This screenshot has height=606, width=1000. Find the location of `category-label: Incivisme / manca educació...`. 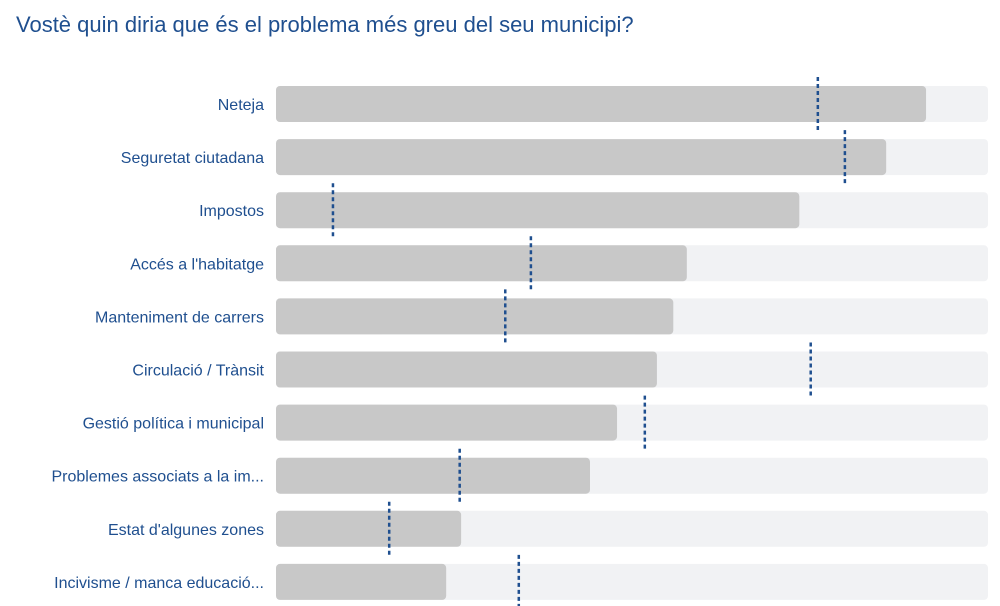

category-label: Incivisme / manca educació... is located at coordinates (159, 583).